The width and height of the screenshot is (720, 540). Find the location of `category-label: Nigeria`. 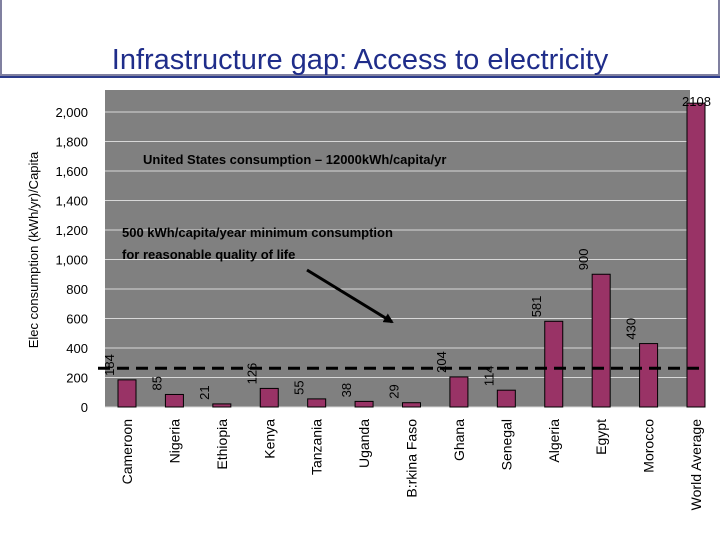

category-label: Nigeria is located at coordinates (174, 441).